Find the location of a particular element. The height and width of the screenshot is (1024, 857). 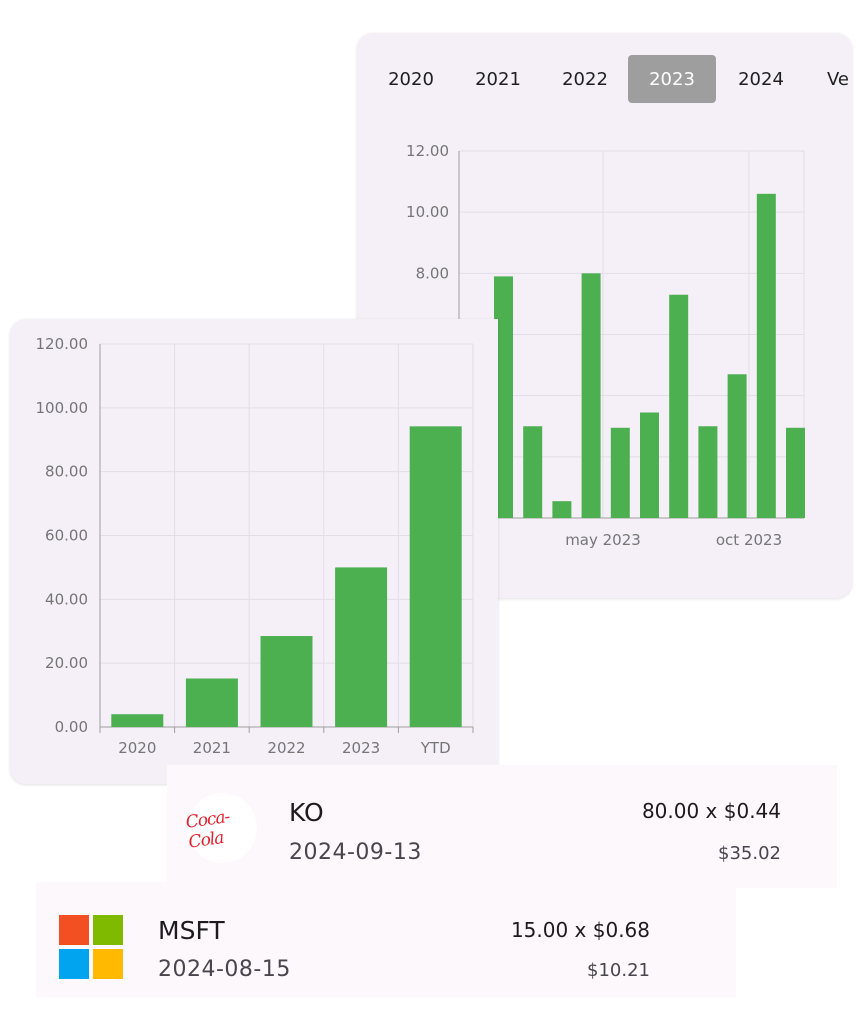

y-tick-label: 0.00 is located at coordinates (71, 727).